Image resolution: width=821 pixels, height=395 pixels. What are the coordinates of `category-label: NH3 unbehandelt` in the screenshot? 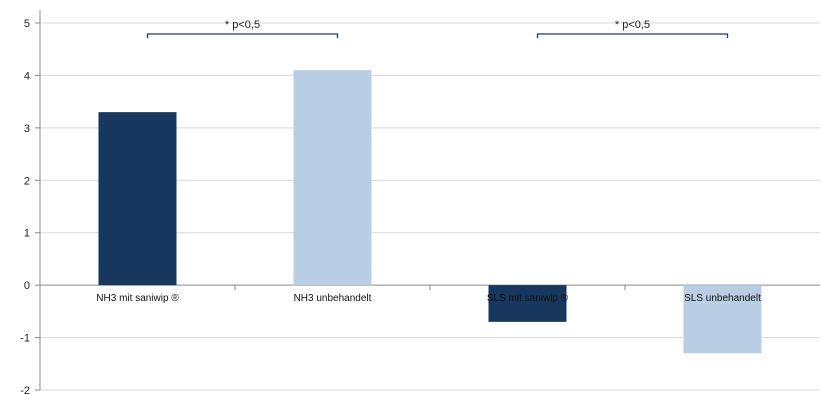 It's located at (333, 298).